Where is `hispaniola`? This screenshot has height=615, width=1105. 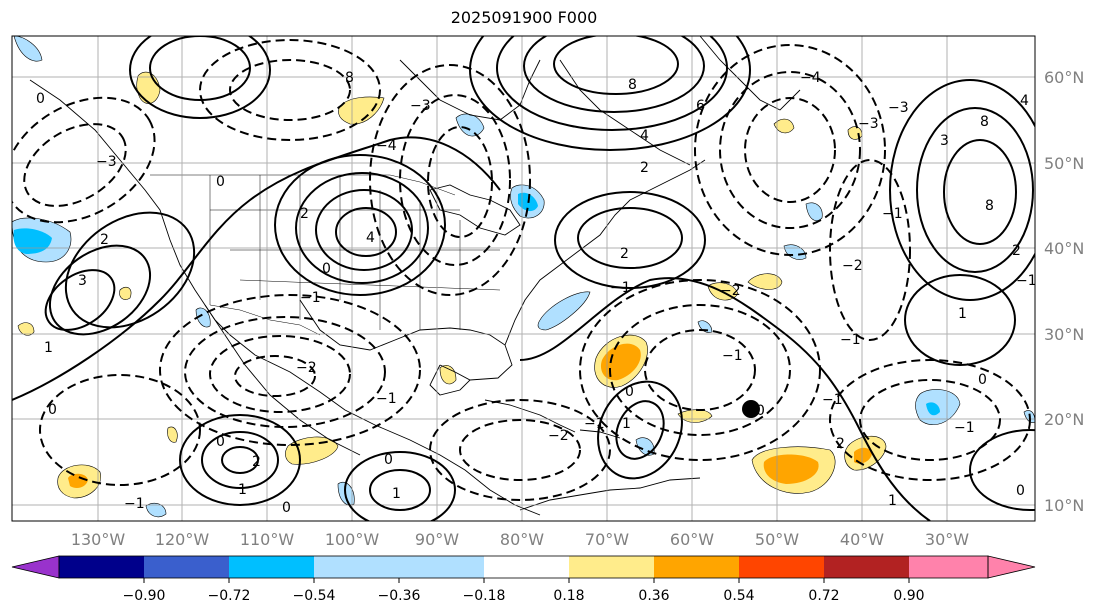
hispaniola is located at coordinates (600, 434).